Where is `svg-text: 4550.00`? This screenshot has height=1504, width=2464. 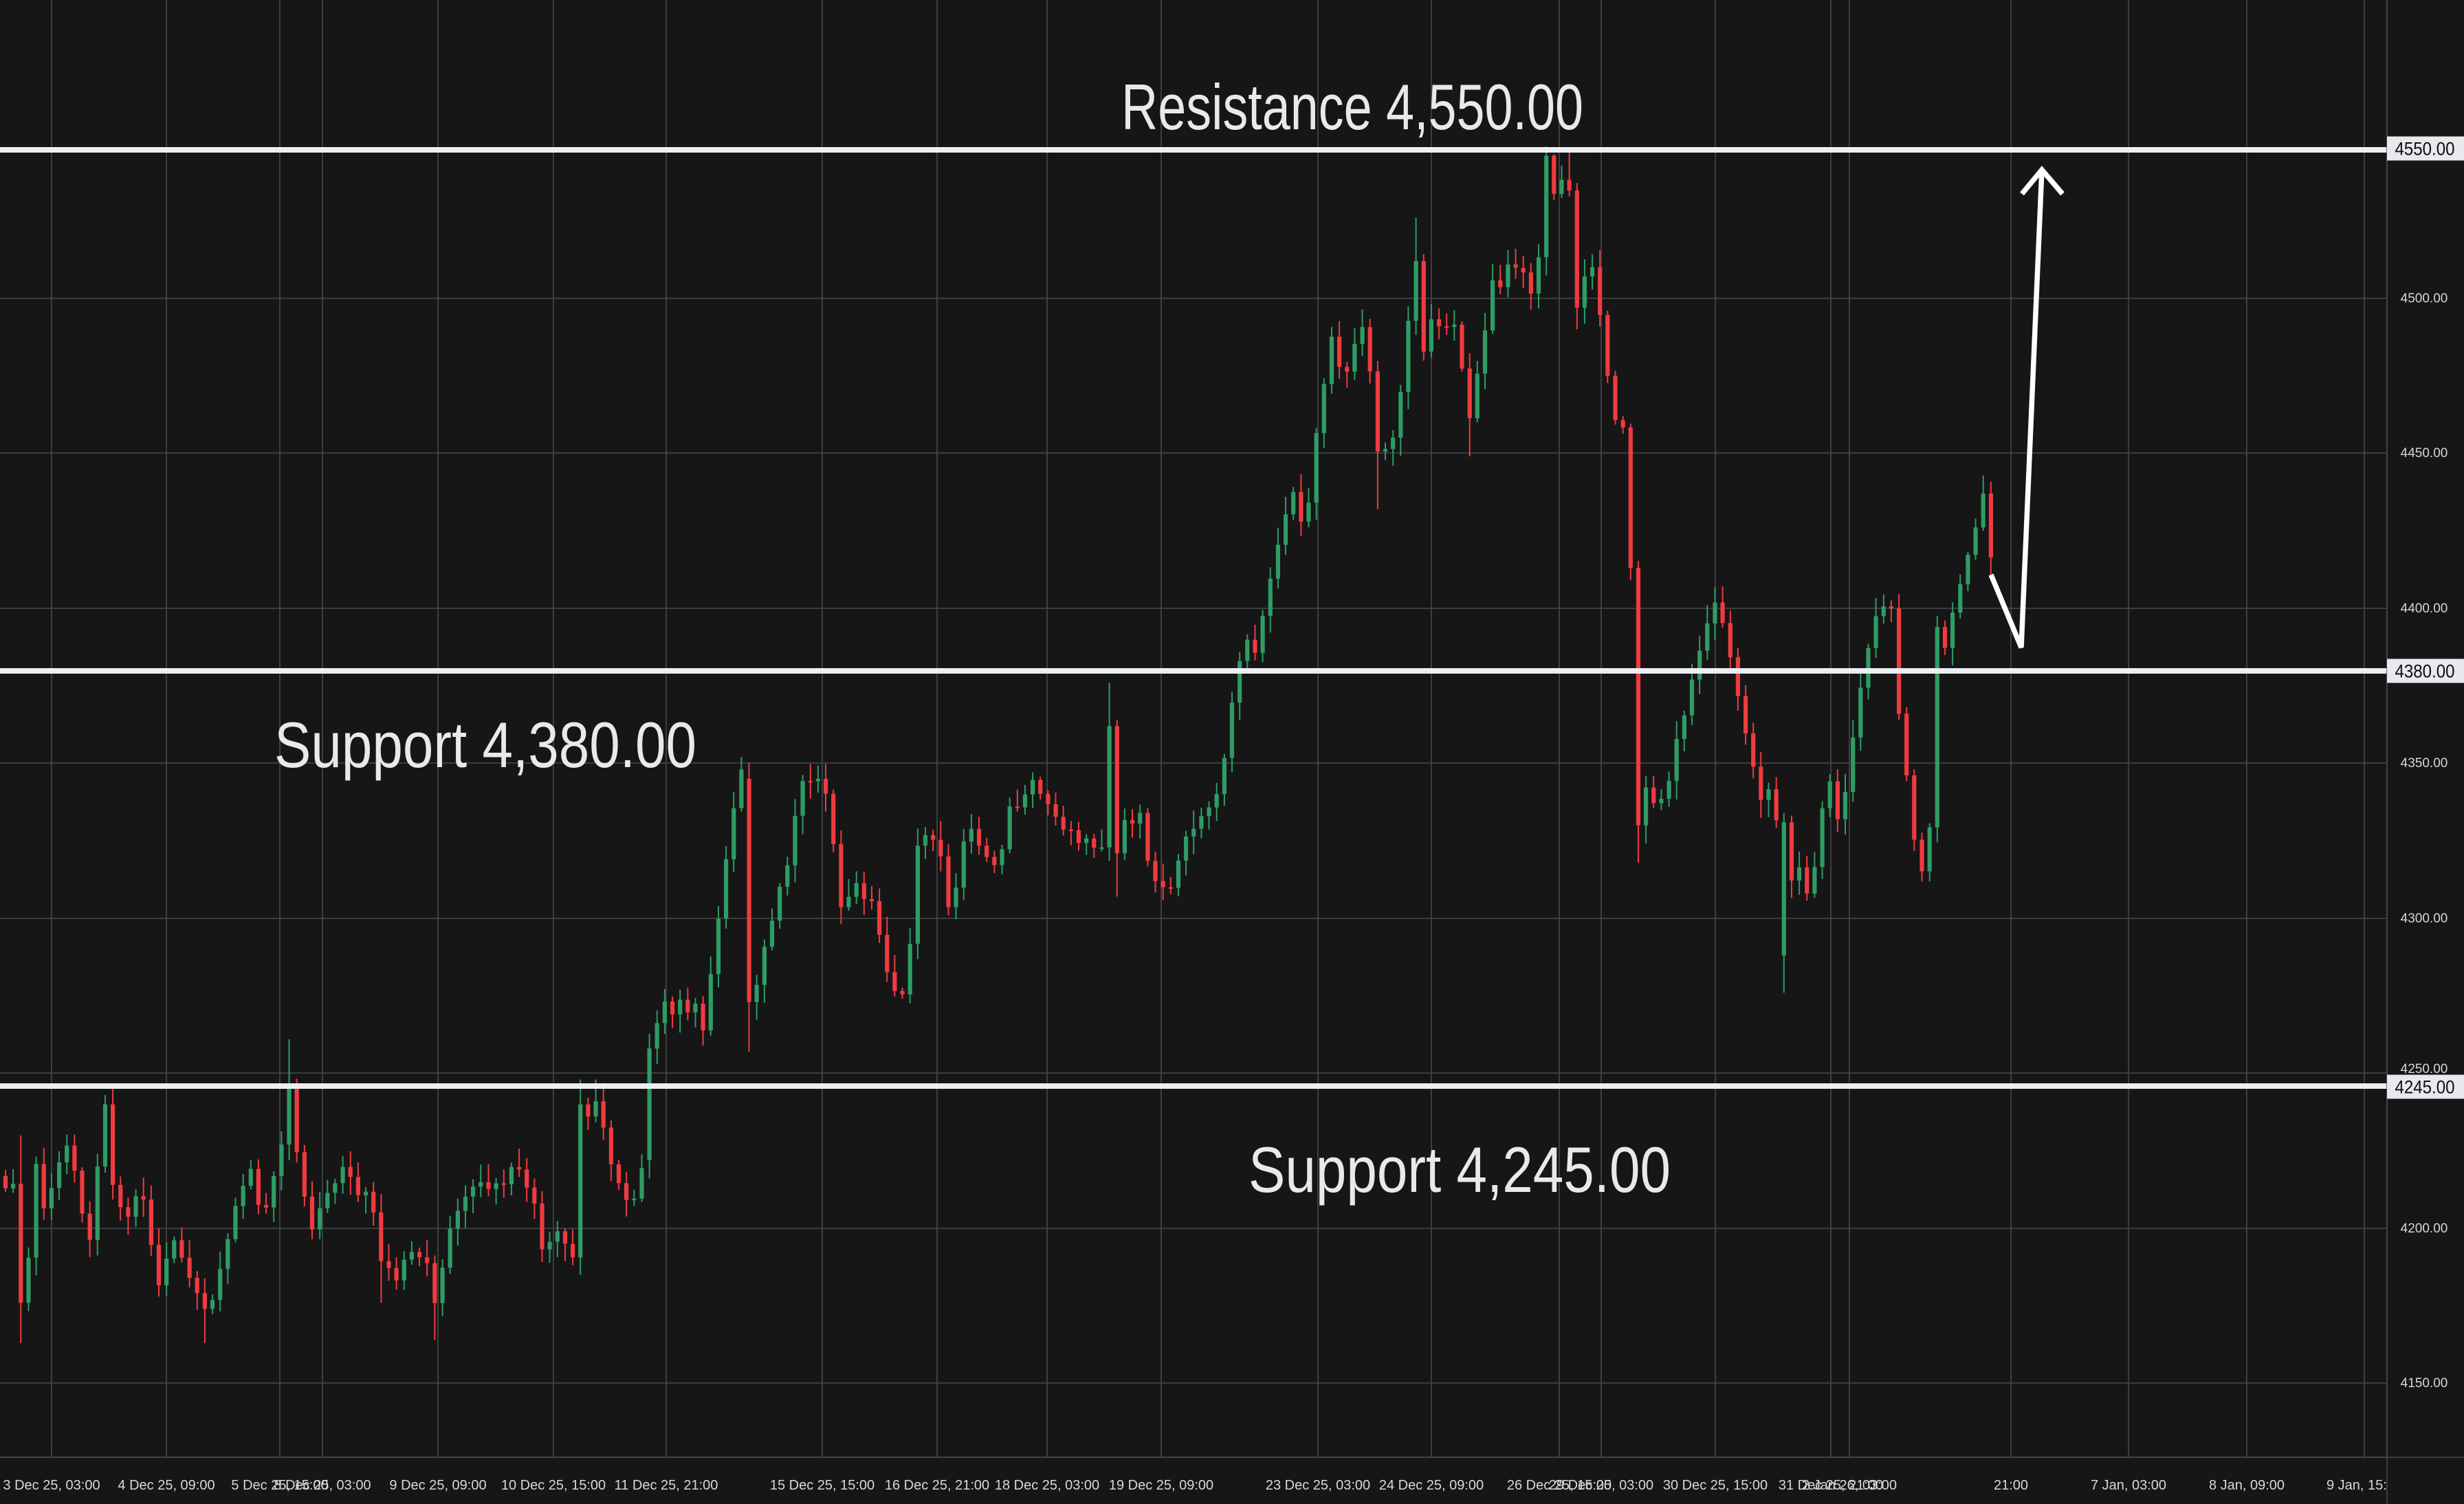 svg-text: 4550.00 is located at coordinates (2425, 149).